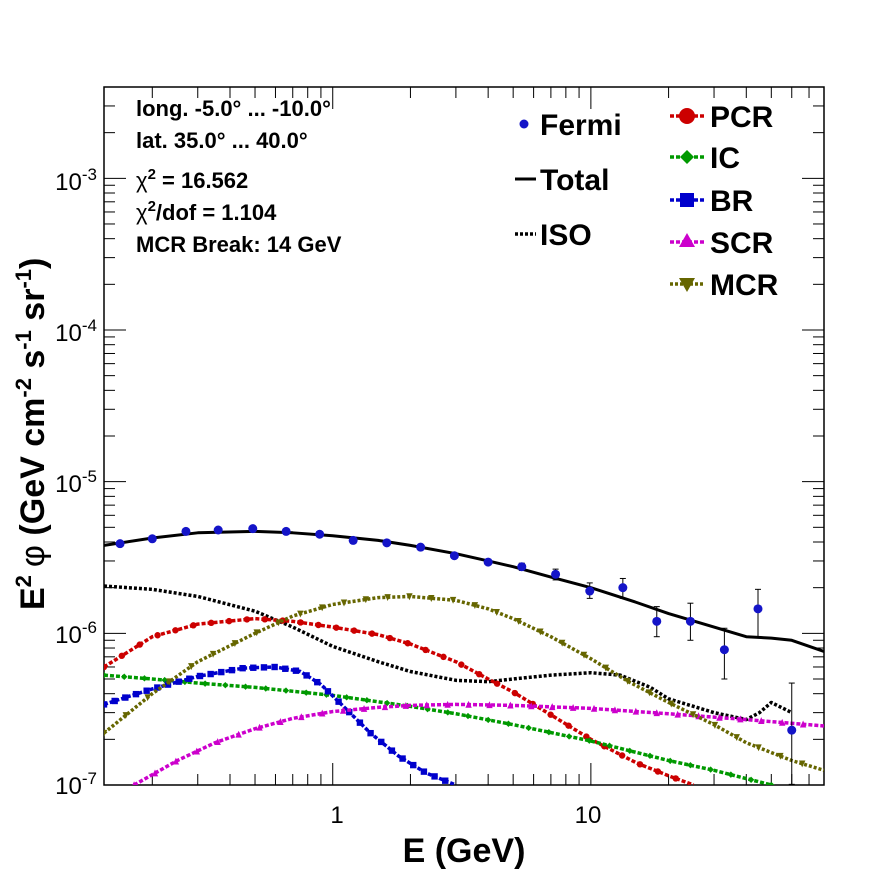  I want to click on stats-mcr-break: MCR Break: 14 GeV, so click(239, 244).